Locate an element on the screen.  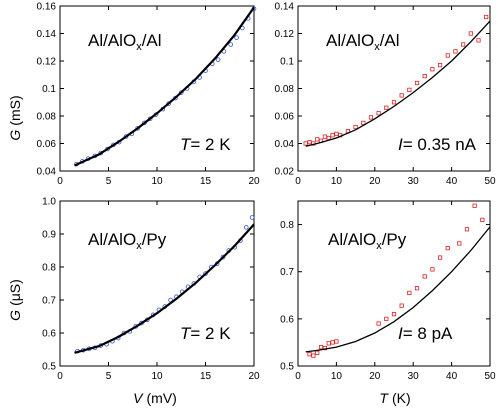
y-tick-label: 0.16 is located at coordinates (47, 7).